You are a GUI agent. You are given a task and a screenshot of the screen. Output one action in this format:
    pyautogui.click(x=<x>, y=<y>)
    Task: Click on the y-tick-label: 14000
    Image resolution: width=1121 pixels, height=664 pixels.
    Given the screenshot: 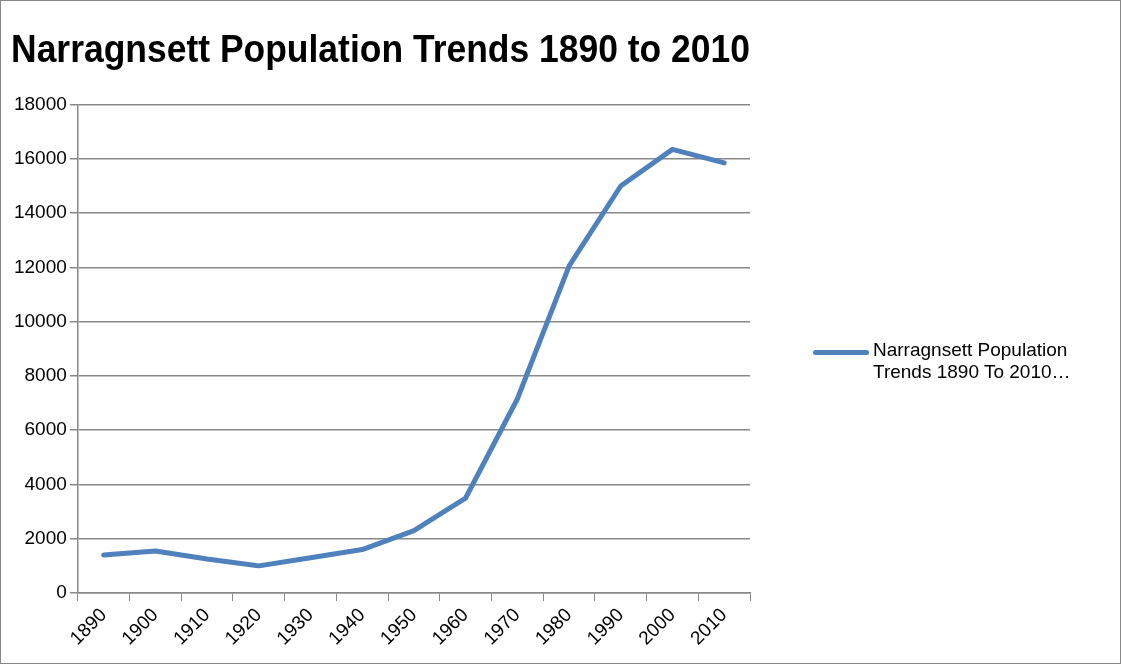 What is the action you would take?
    pyautogui.click(x=40, y=212)
    